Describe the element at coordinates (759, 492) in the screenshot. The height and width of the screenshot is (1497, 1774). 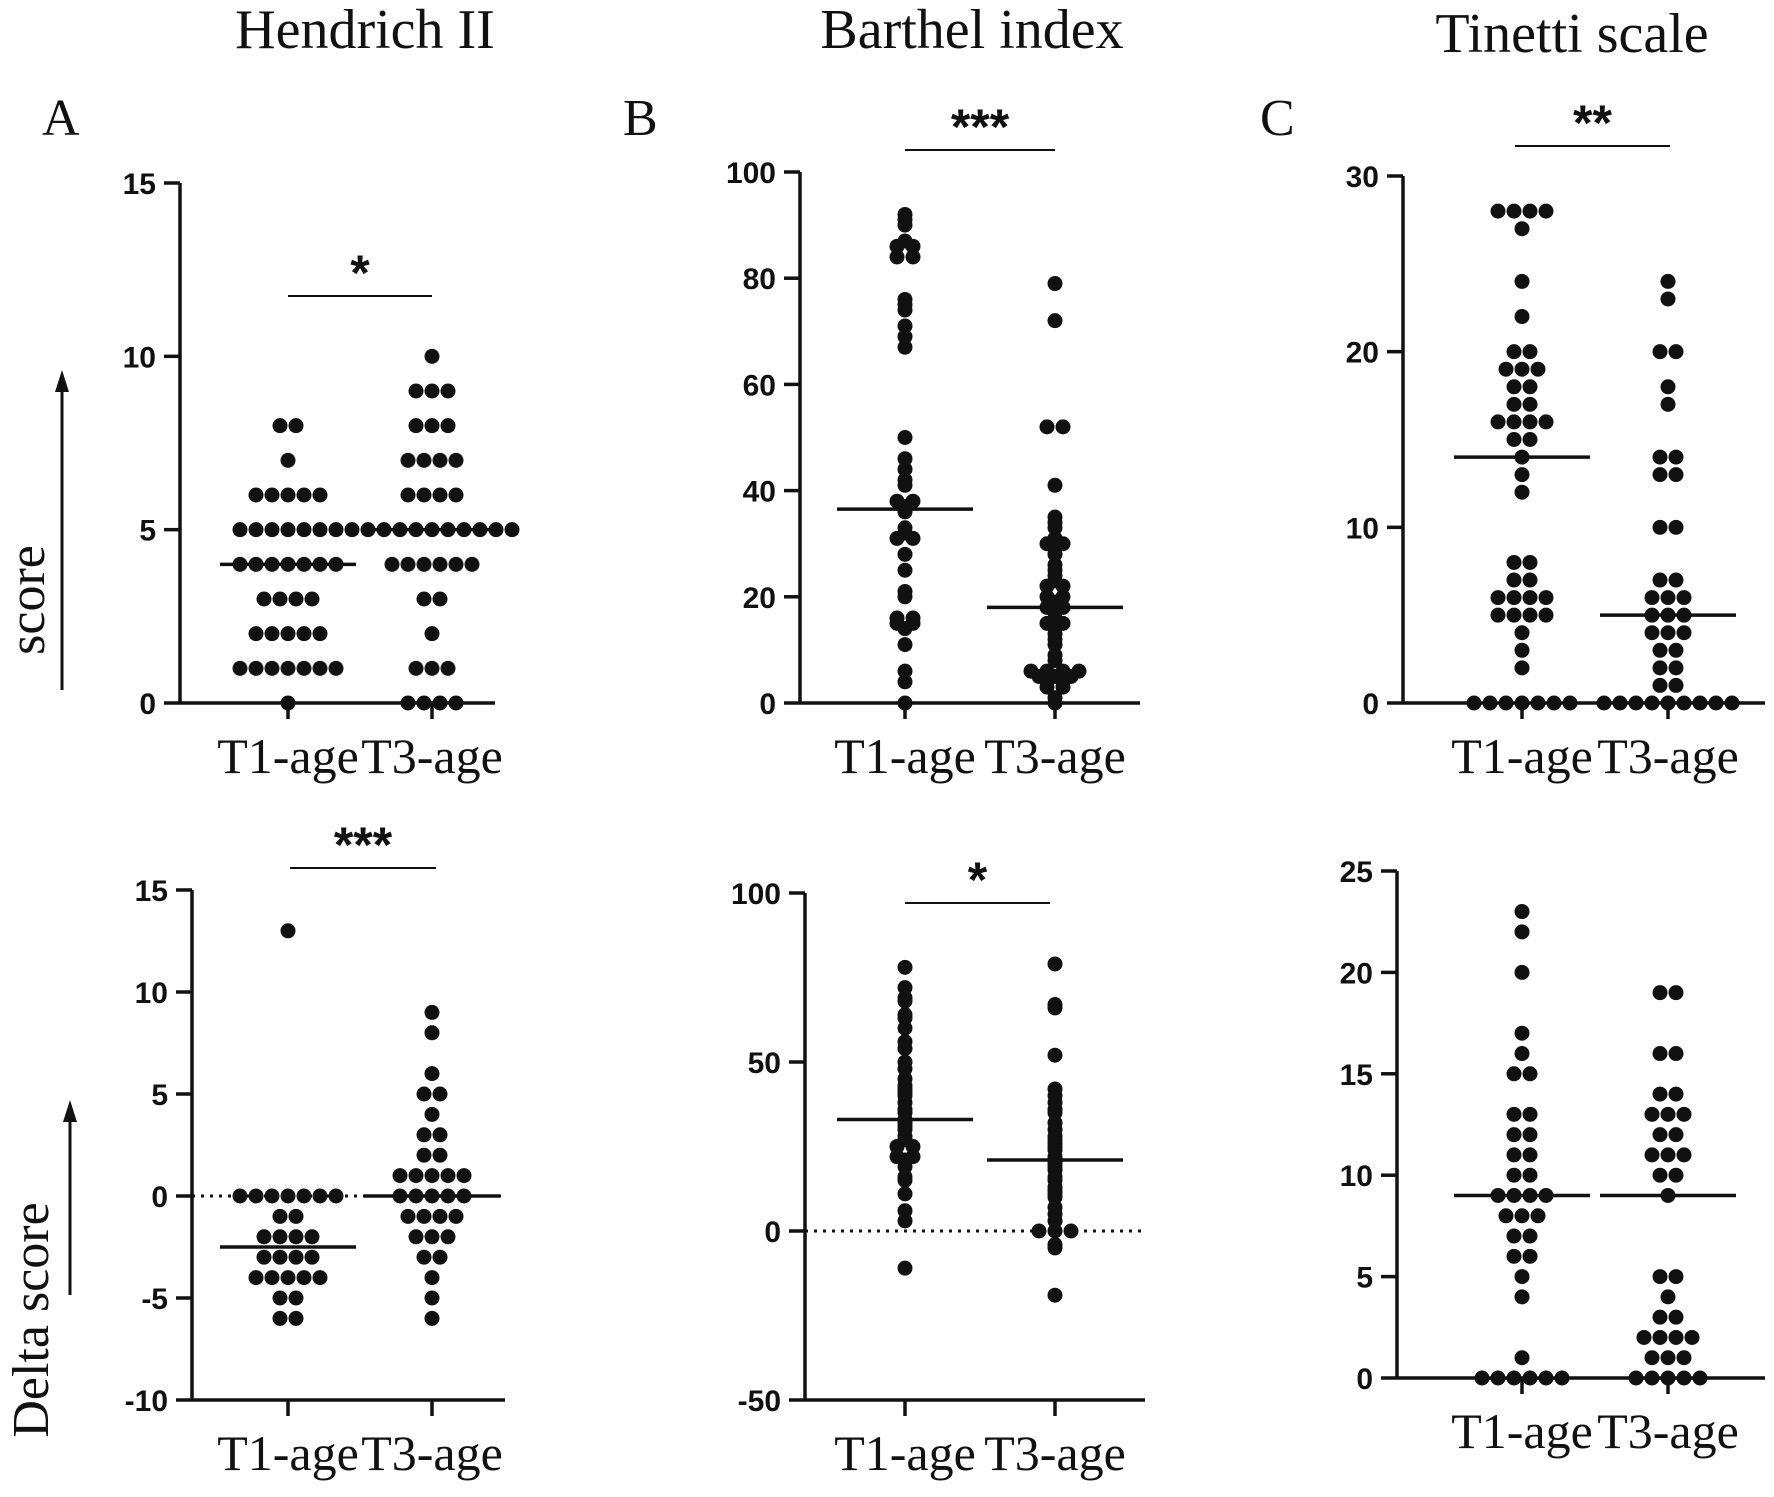
I see `y-tick-label: 40` at that location.